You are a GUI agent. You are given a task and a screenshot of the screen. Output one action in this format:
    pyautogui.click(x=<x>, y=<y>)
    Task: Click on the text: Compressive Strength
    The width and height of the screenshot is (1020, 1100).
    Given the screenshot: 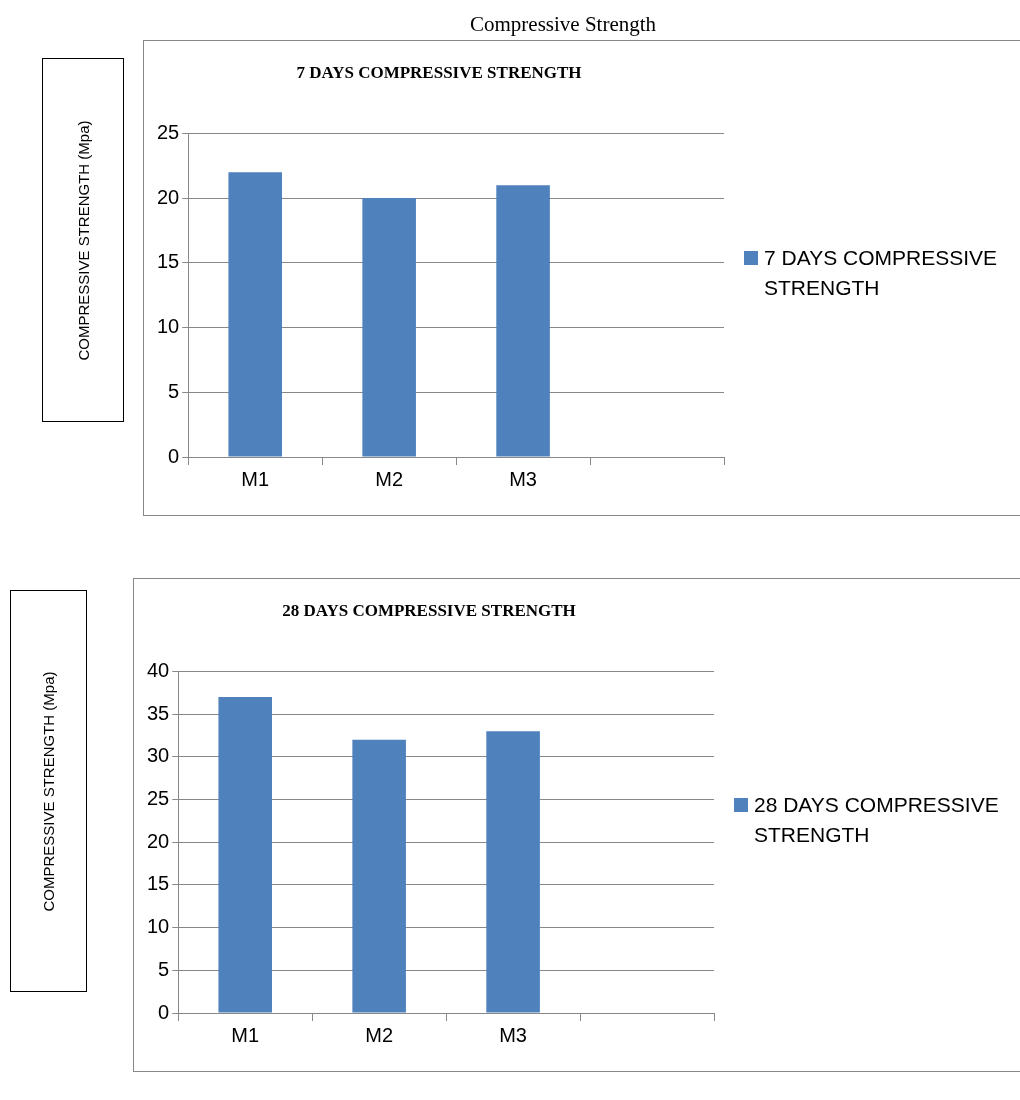 What is the action you would take?
    pyautogui.click(x=563, y=24)
    